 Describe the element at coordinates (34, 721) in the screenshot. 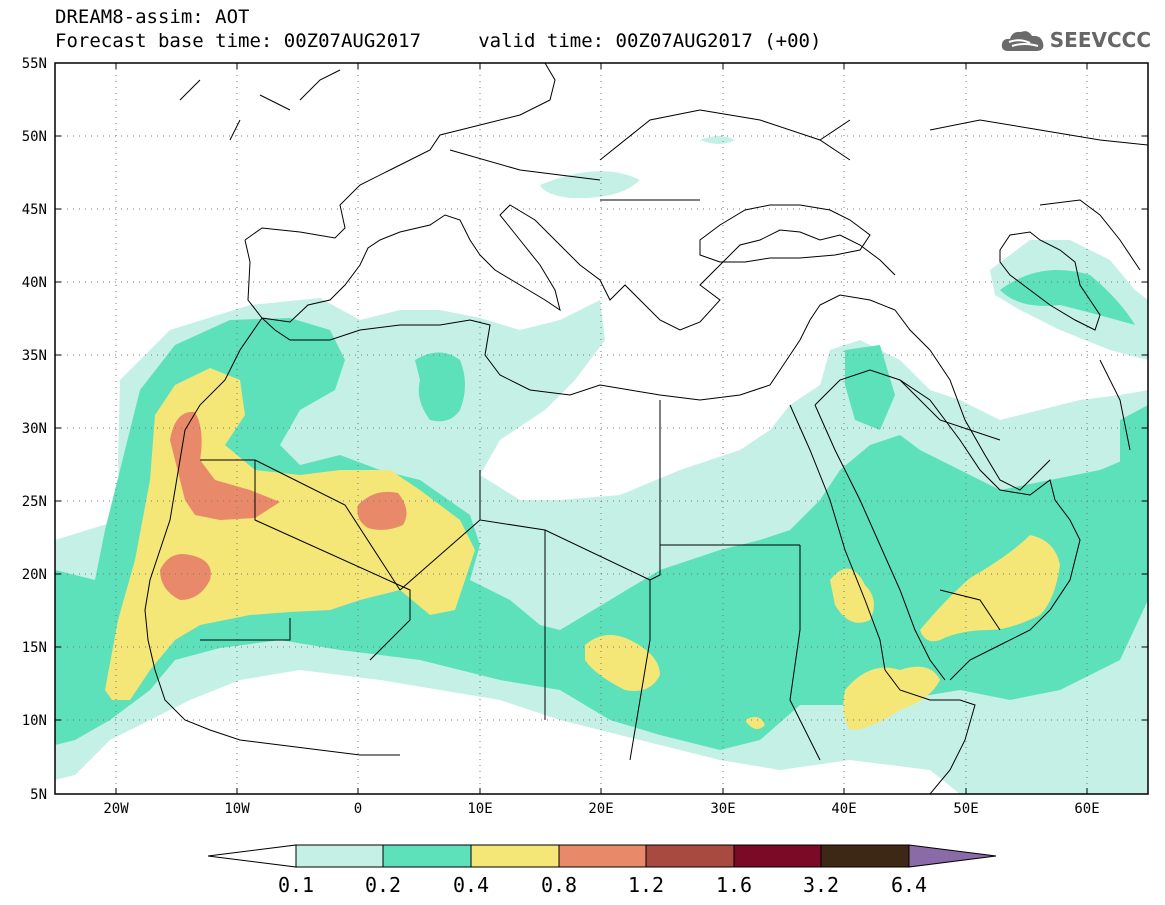

I see `lat-tick-label: 10N` at that location.